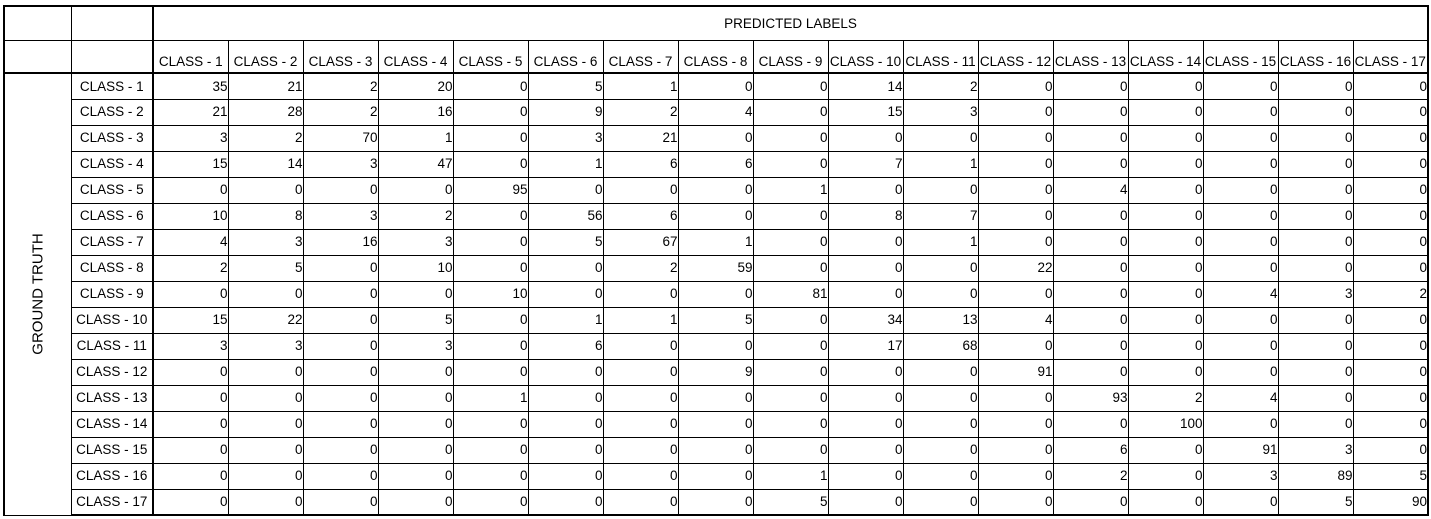 Image resolution: width=1431 pixels, height=519 pixels. What do you see at coordinates (941, 320) in the screenshot?
I see `matrix-value-cell: 13` at bounding box center [941, 320].